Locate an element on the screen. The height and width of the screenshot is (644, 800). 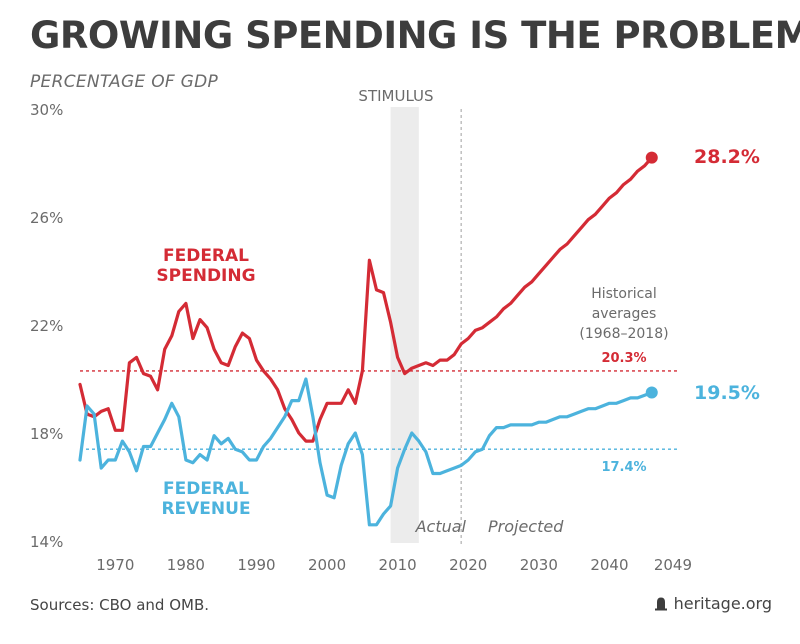
bell-icon is located at coordinates (660, 604).